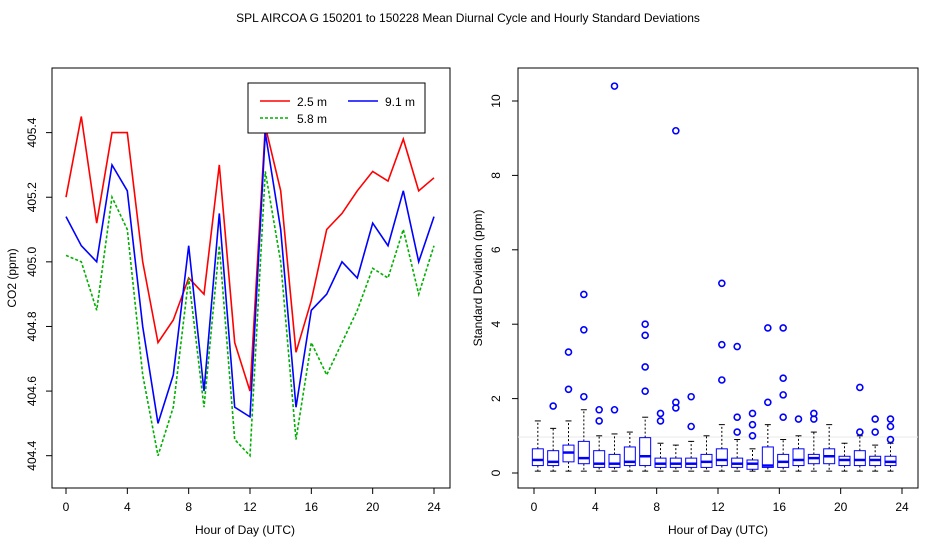 This screenshot has height=540, width=936. I want to click on left-x-tick-label: 16, so click(312, 507).